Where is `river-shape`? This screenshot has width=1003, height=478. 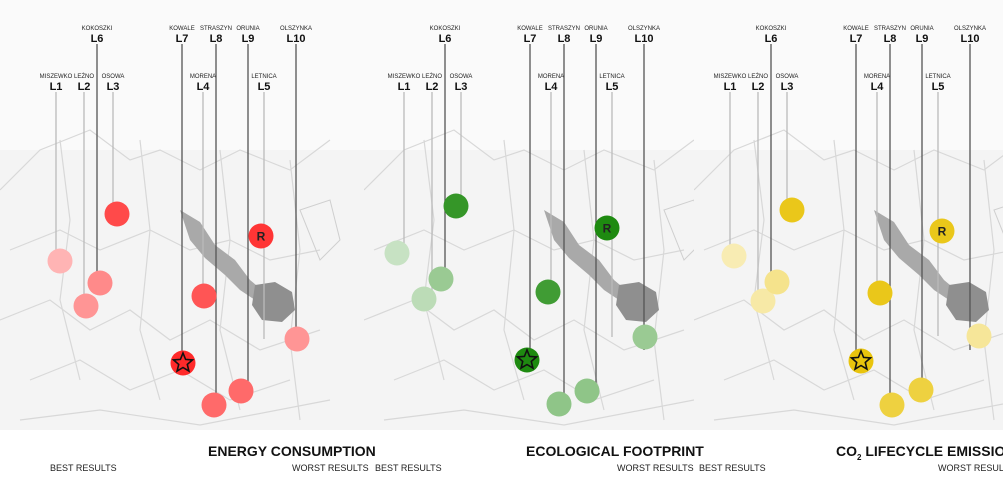
river-shape is located at coordinates (915, 255).